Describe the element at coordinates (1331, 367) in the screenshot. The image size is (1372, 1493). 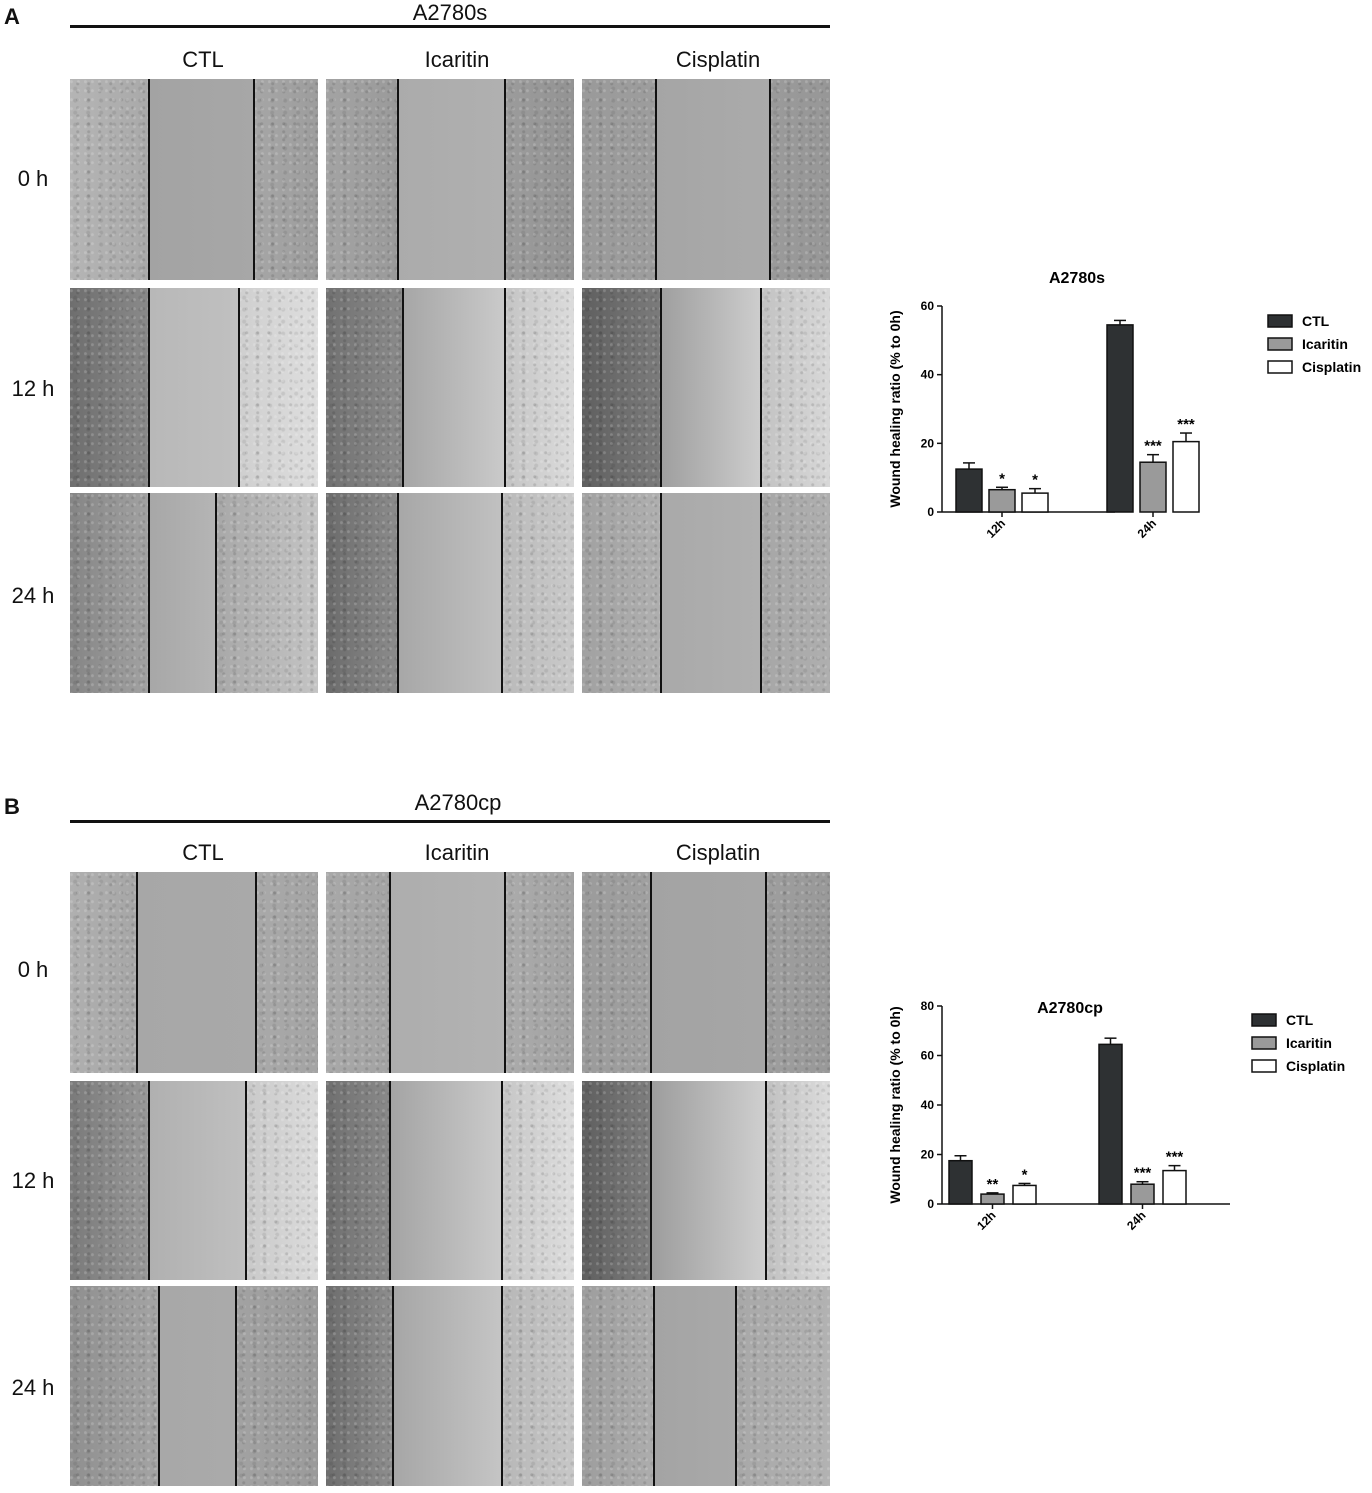
I see `legend-label-cisplatin: Cisplatin` at that location.